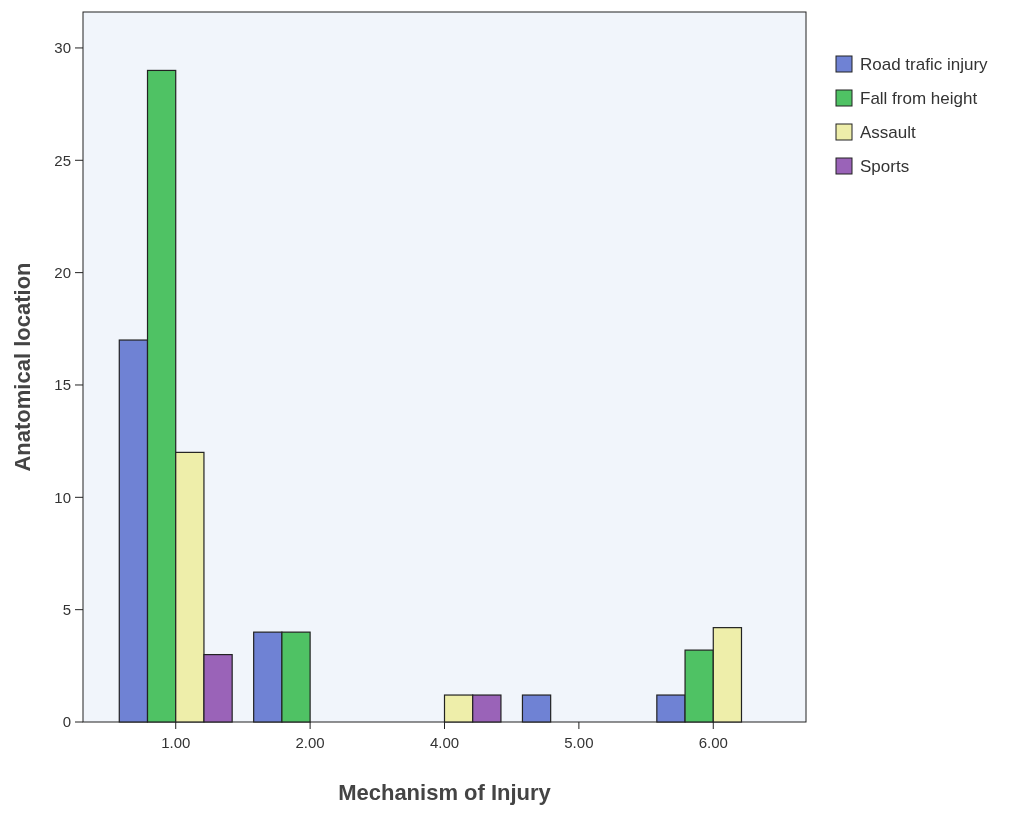  What do you see at coordinates (888, 132) in the screenshot?
I see `legend-label: Assault` at bounding box center [888, 132].